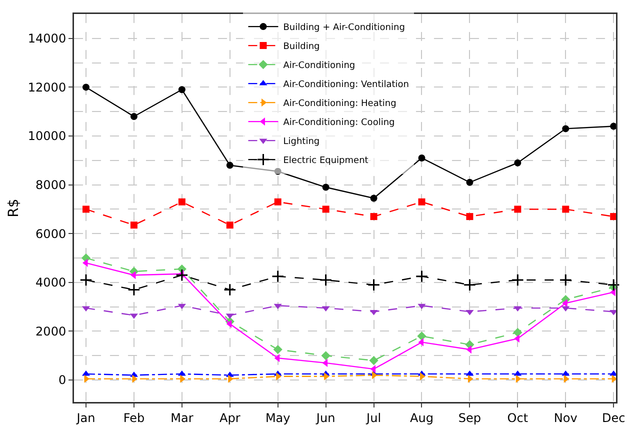 This screenshot has height=426, width=630. Describe the element at coordinates (51, 283) in the screenshot. I see `y-tick-label: 4000` at that location.